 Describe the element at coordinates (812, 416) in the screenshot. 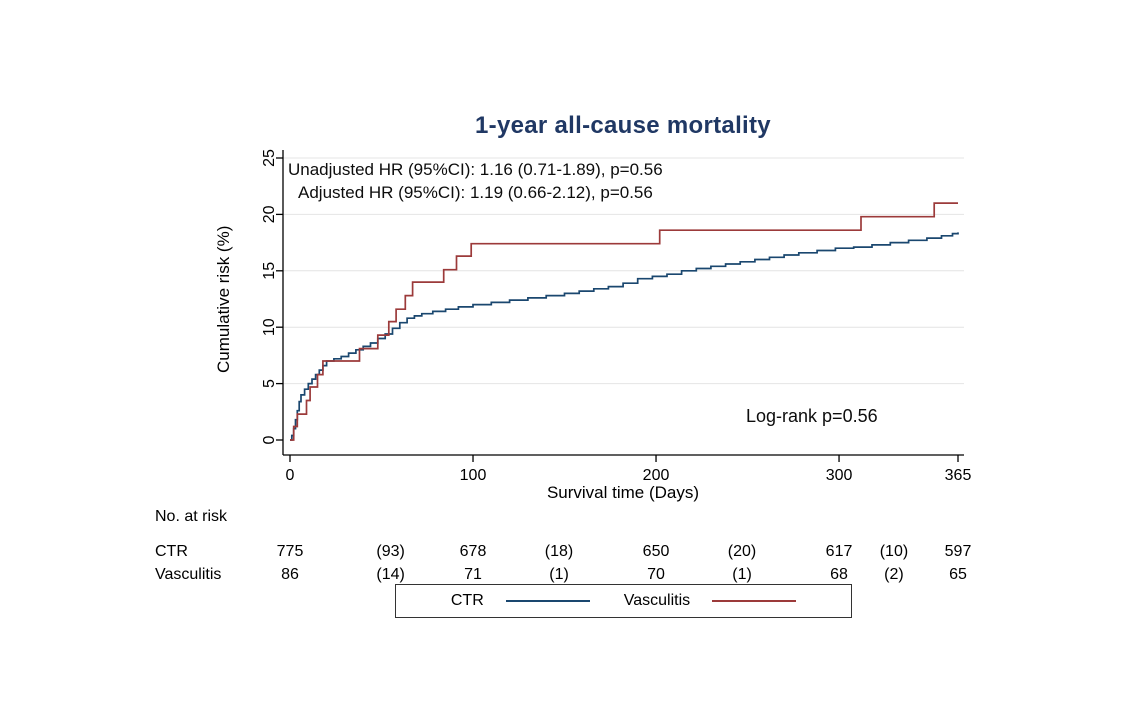

I see `logrank-annotation: Log-rank p=0.56` at that location.